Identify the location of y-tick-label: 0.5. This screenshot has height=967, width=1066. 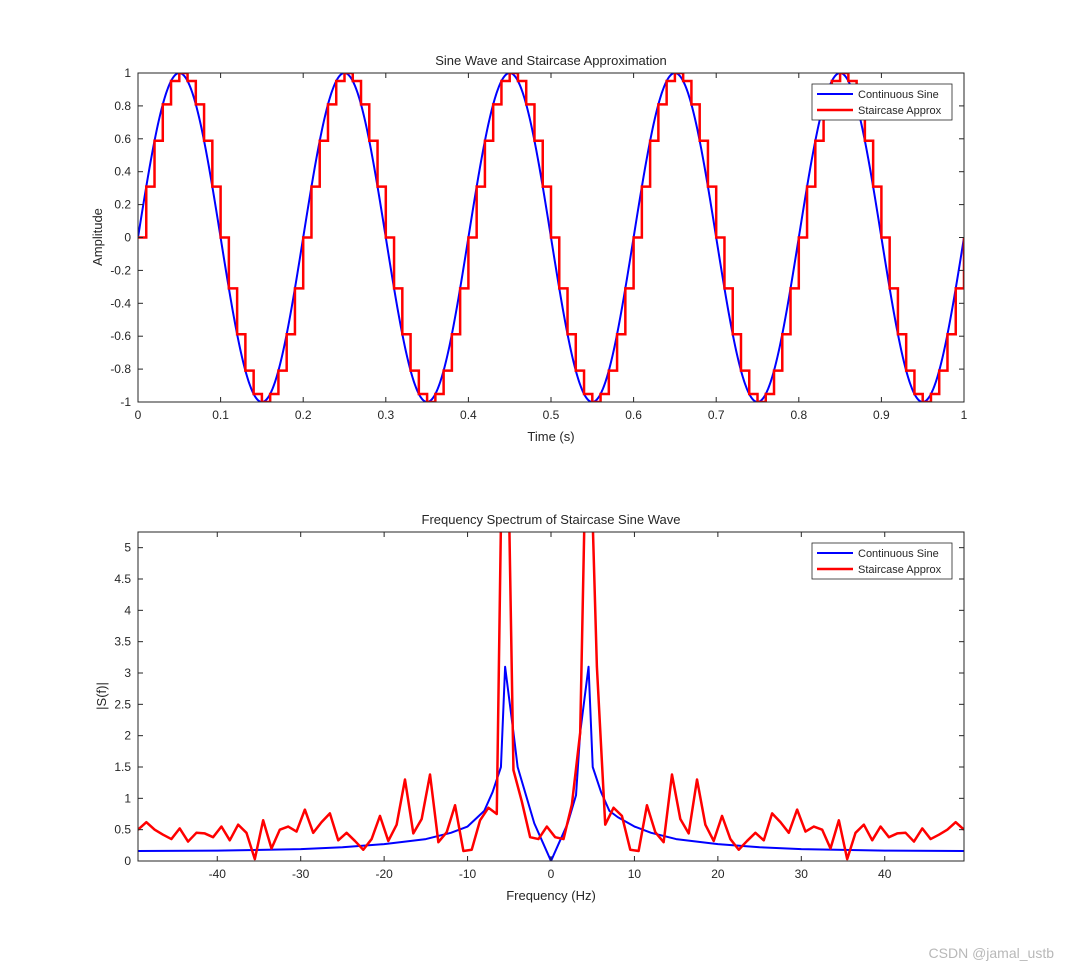
(122, 830).